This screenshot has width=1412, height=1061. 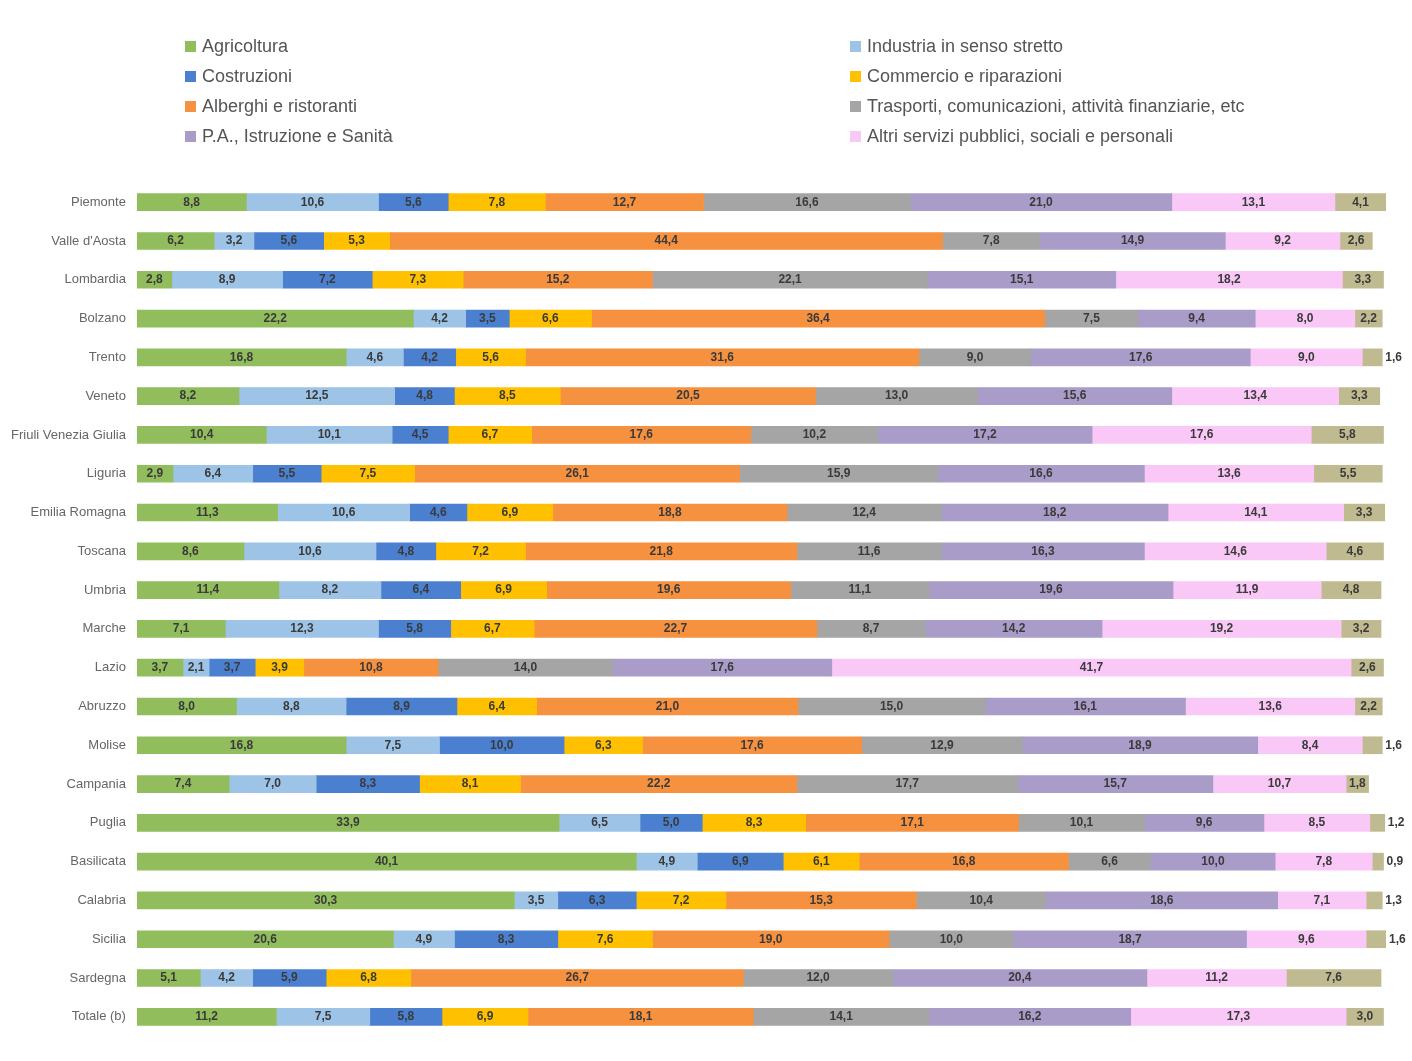 I want to click on data-label: 11,4, so click(x=208, y=589).